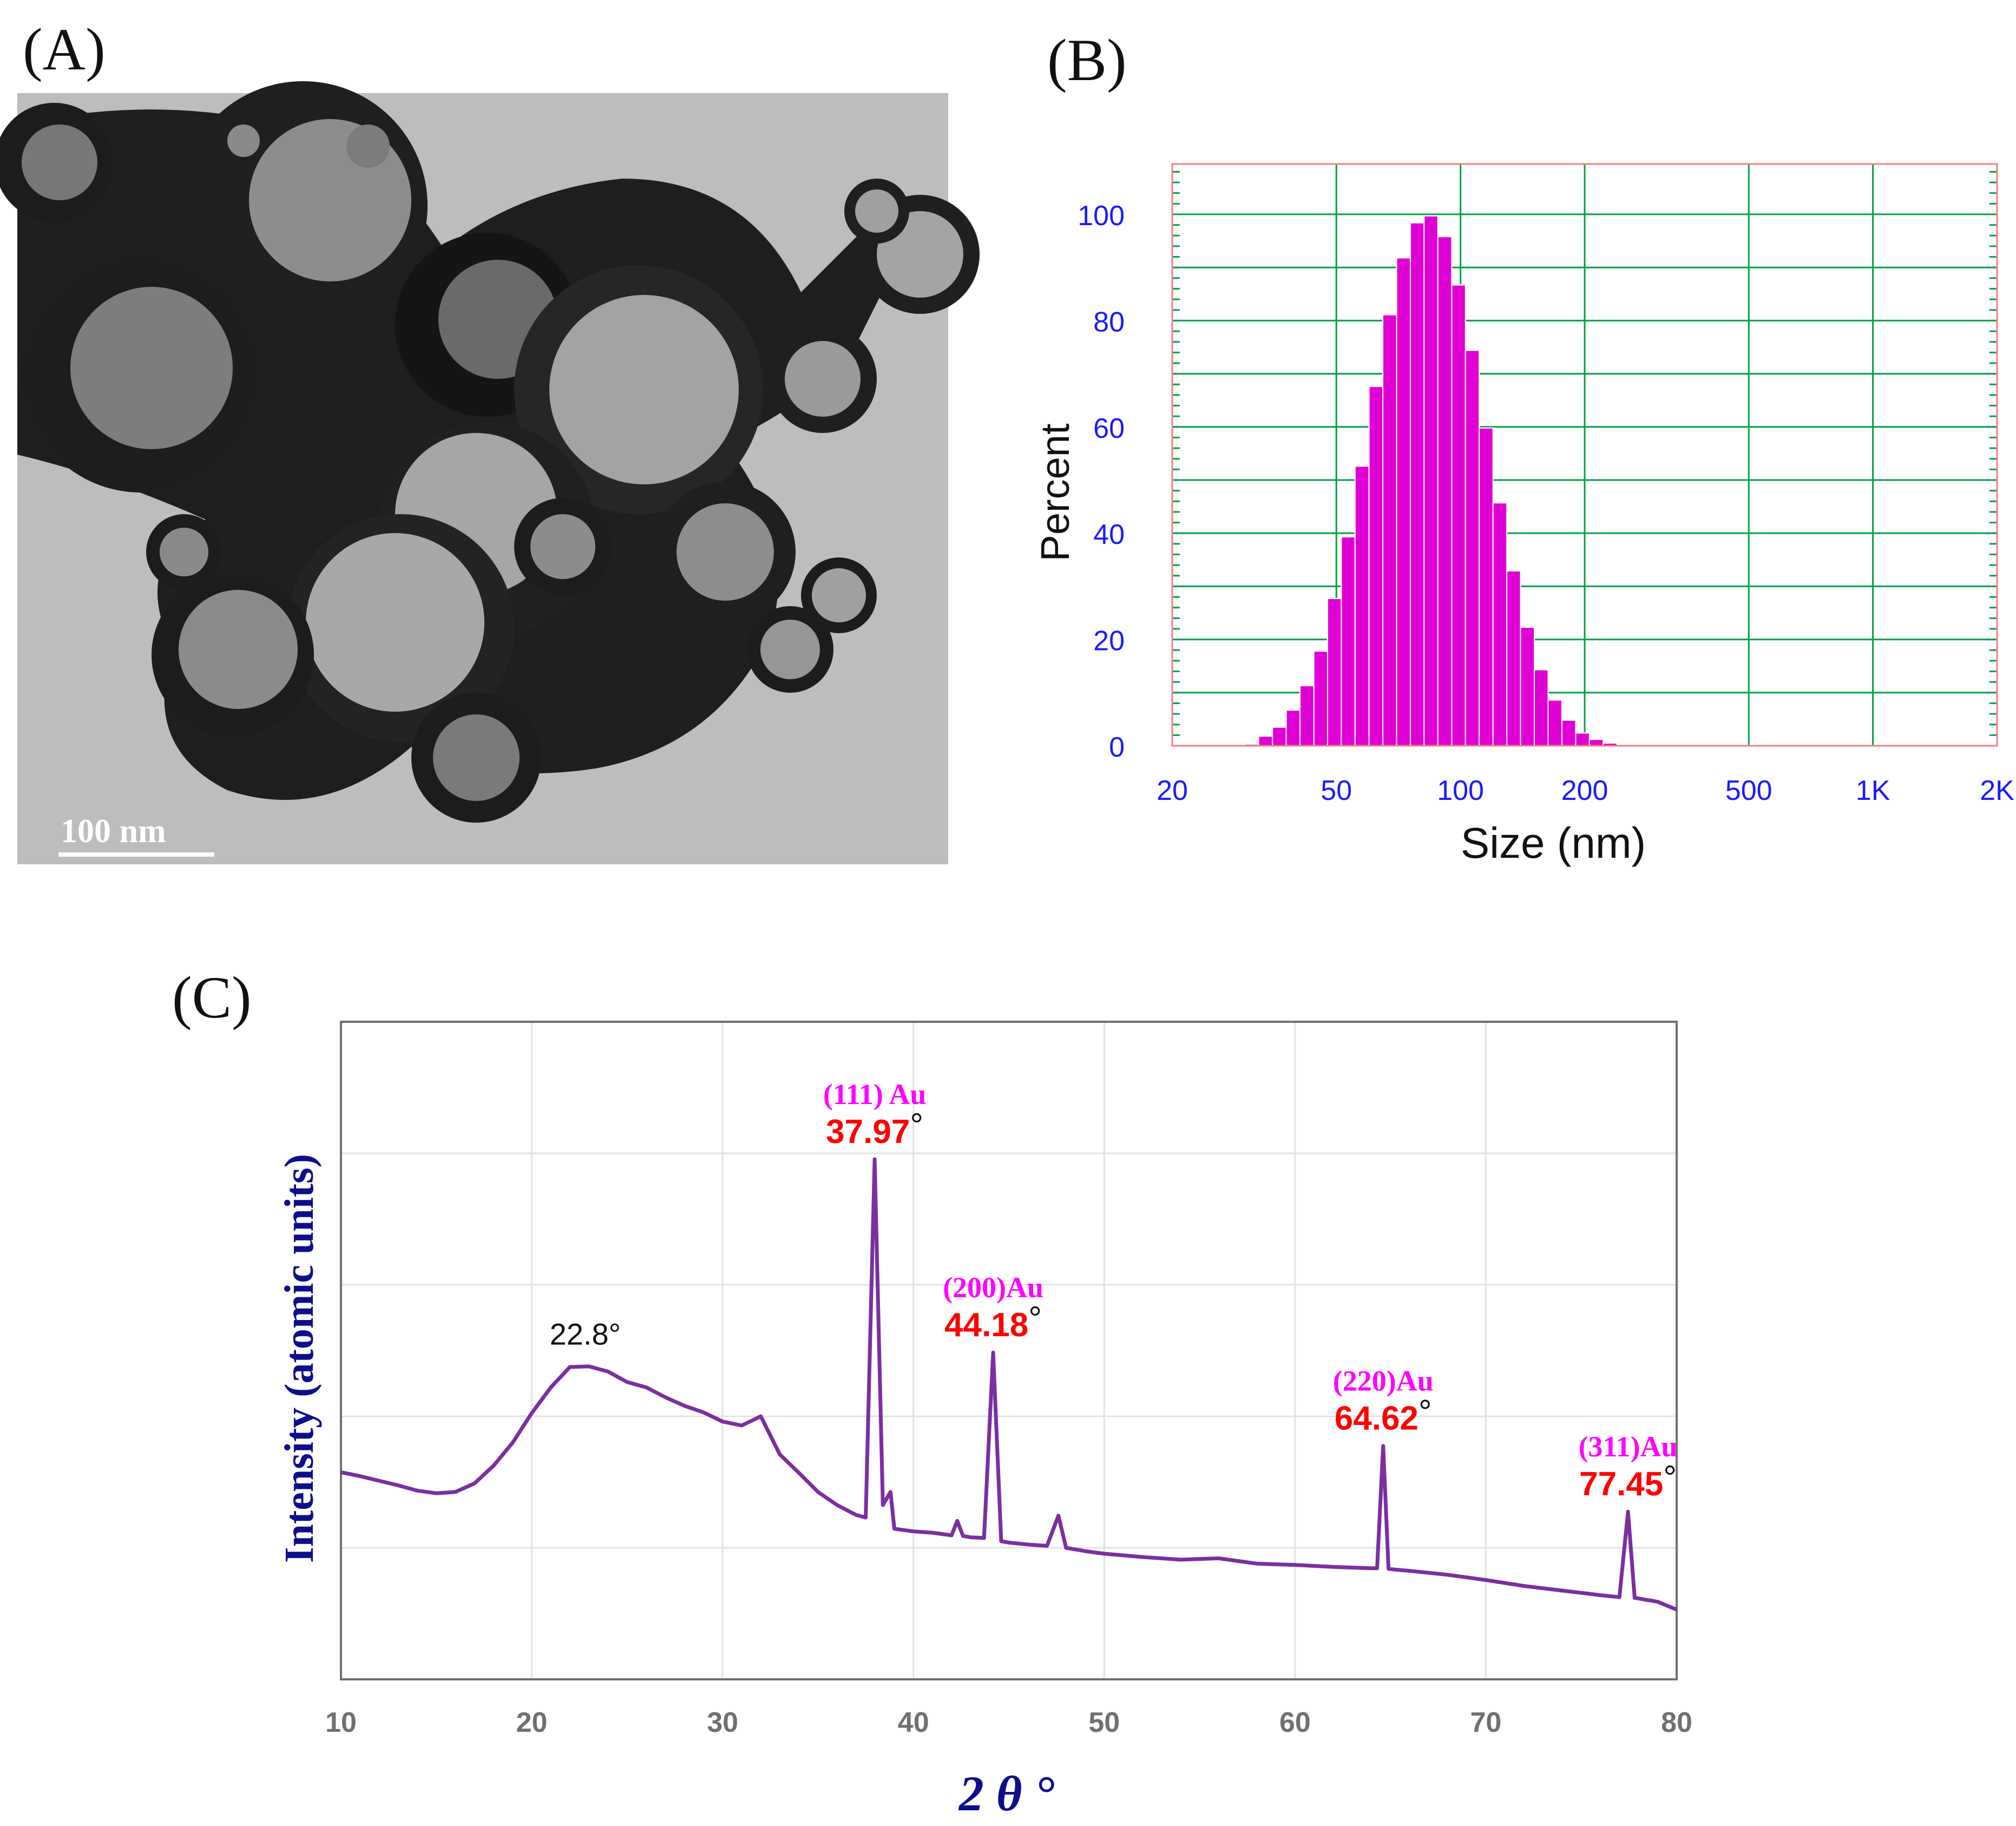 The image size is (2016, 1826). Describe the element at coordinates (1109, 322) in the screenshot. I see `y-tick-label: 80` at that location.